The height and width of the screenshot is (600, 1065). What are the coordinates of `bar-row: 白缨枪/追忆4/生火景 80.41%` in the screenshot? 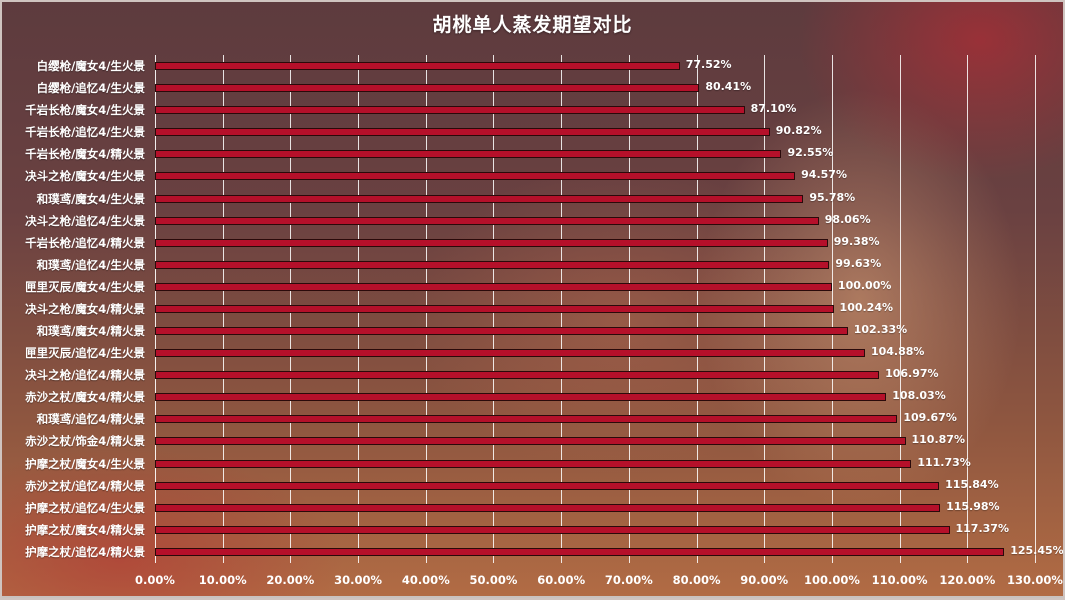 It's located at (536, 89).